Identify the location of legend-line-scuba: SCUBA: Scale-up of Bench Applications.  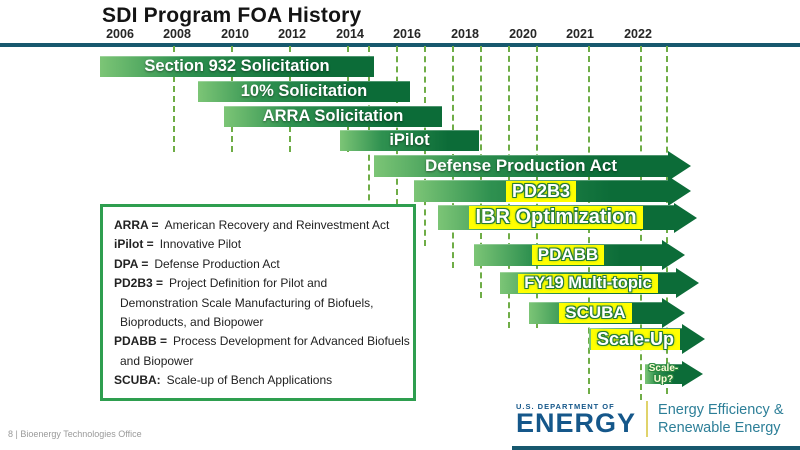
(258, 380).